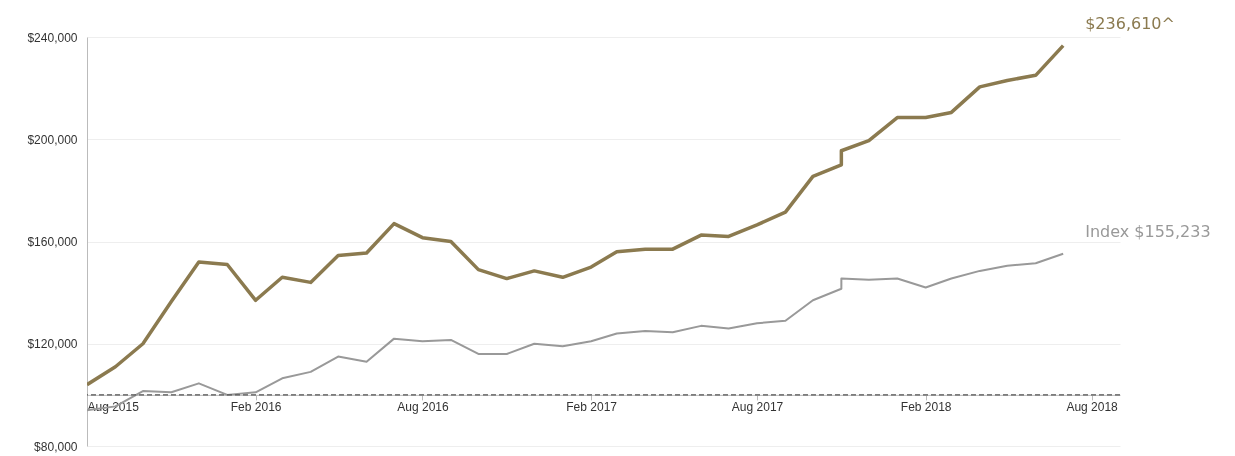  I want to click on annotation: Index $155,233, so click(1148, 231).